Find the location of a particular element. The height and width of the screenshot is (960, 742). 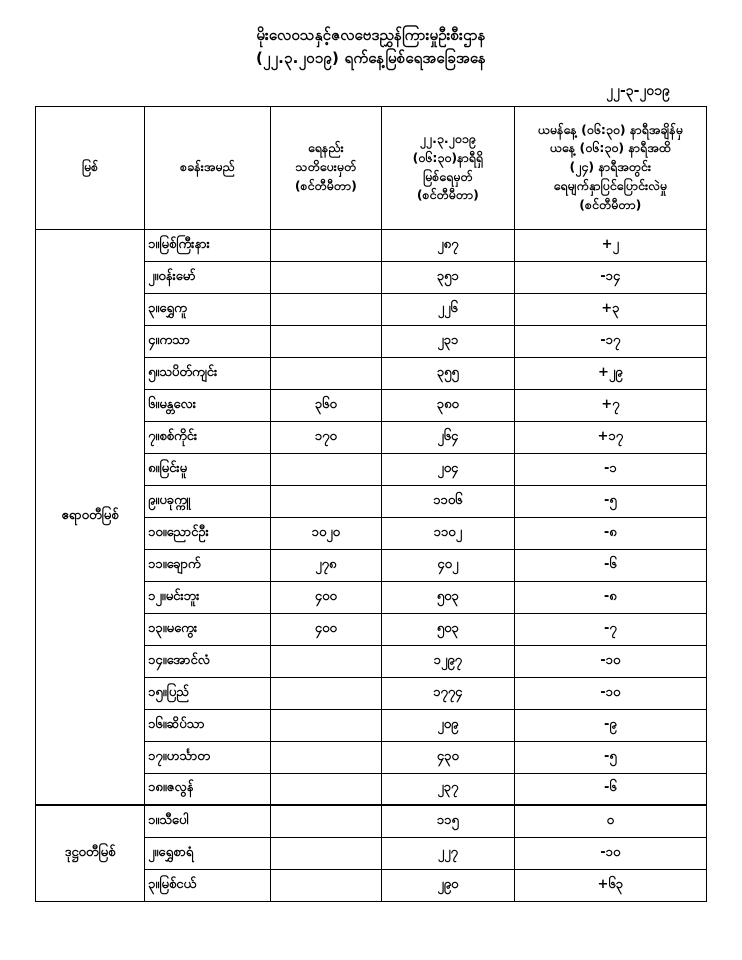

current-level-cell: ၃၅၅ is located at coordinates (448, 373).